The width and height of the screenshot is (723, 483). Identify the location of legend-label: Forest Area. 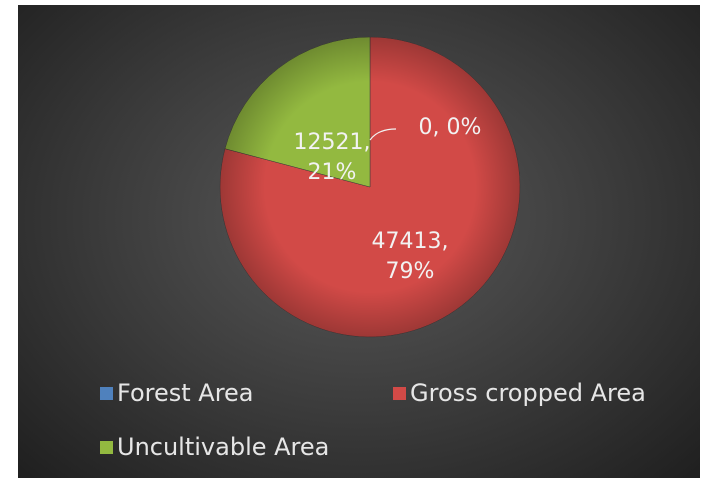
(185, 393).